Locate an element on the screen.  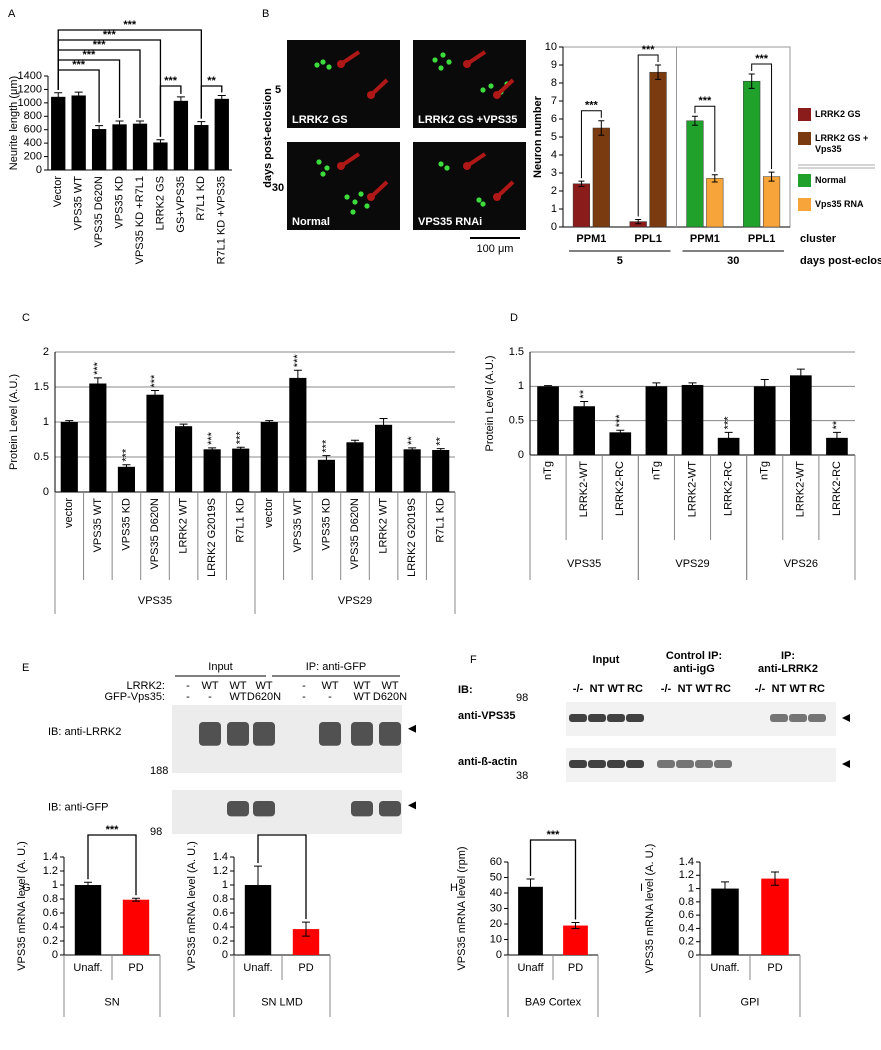
panel-letter: C is located at coordinates (26, 318).